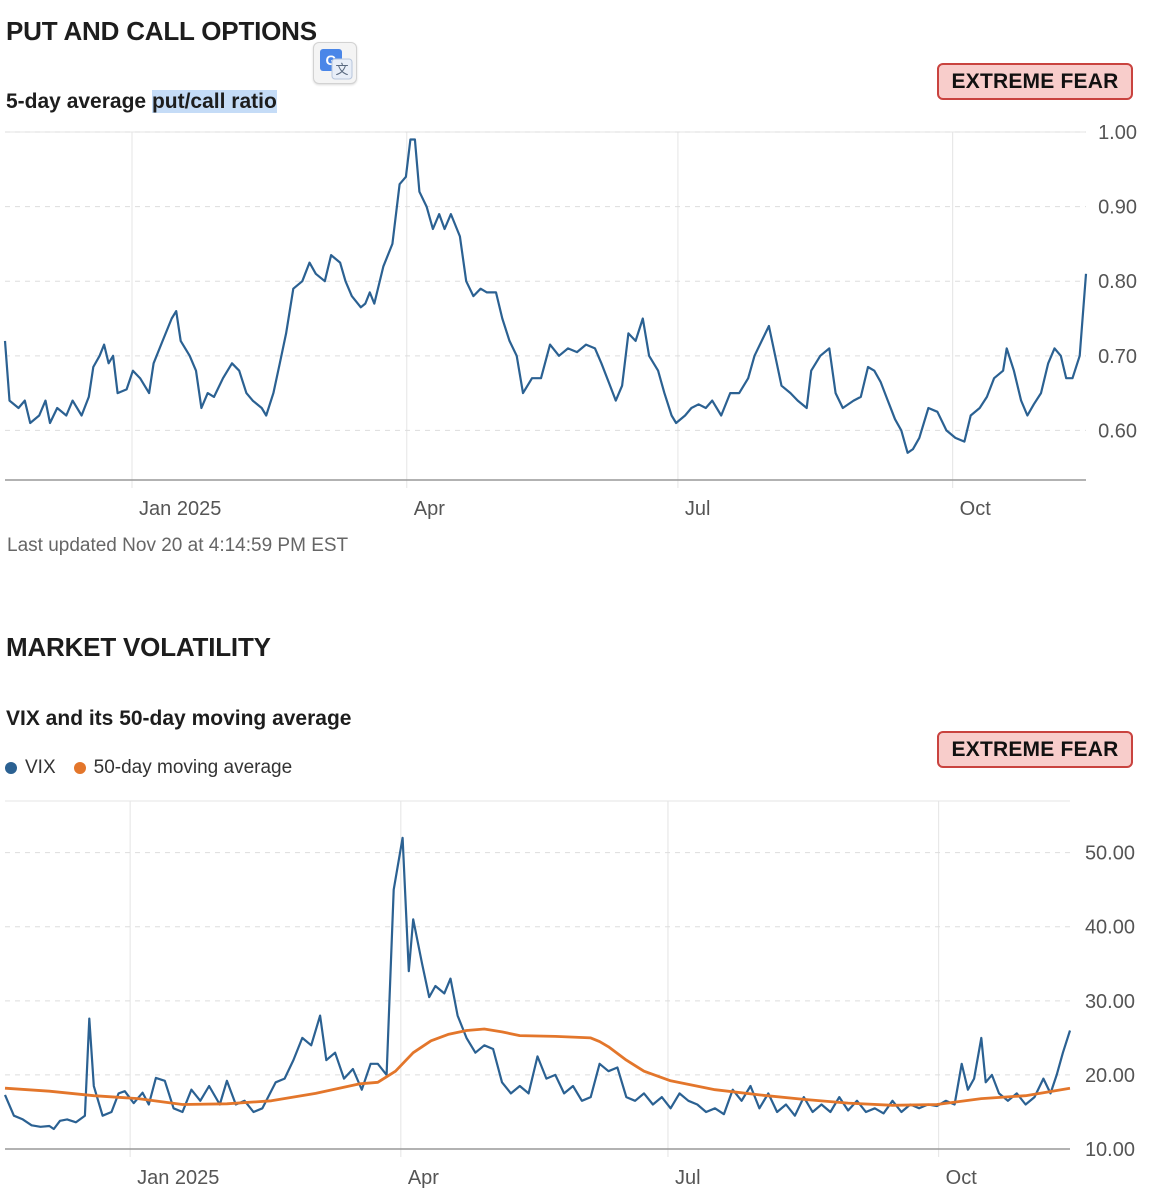 Image resolution: width=1176 pixels, height=1200 pixels. What do you see at coordinates (79, 768) in the screenshot?
I see `legend-dot-moving-average` at bounding box center [79, 768].